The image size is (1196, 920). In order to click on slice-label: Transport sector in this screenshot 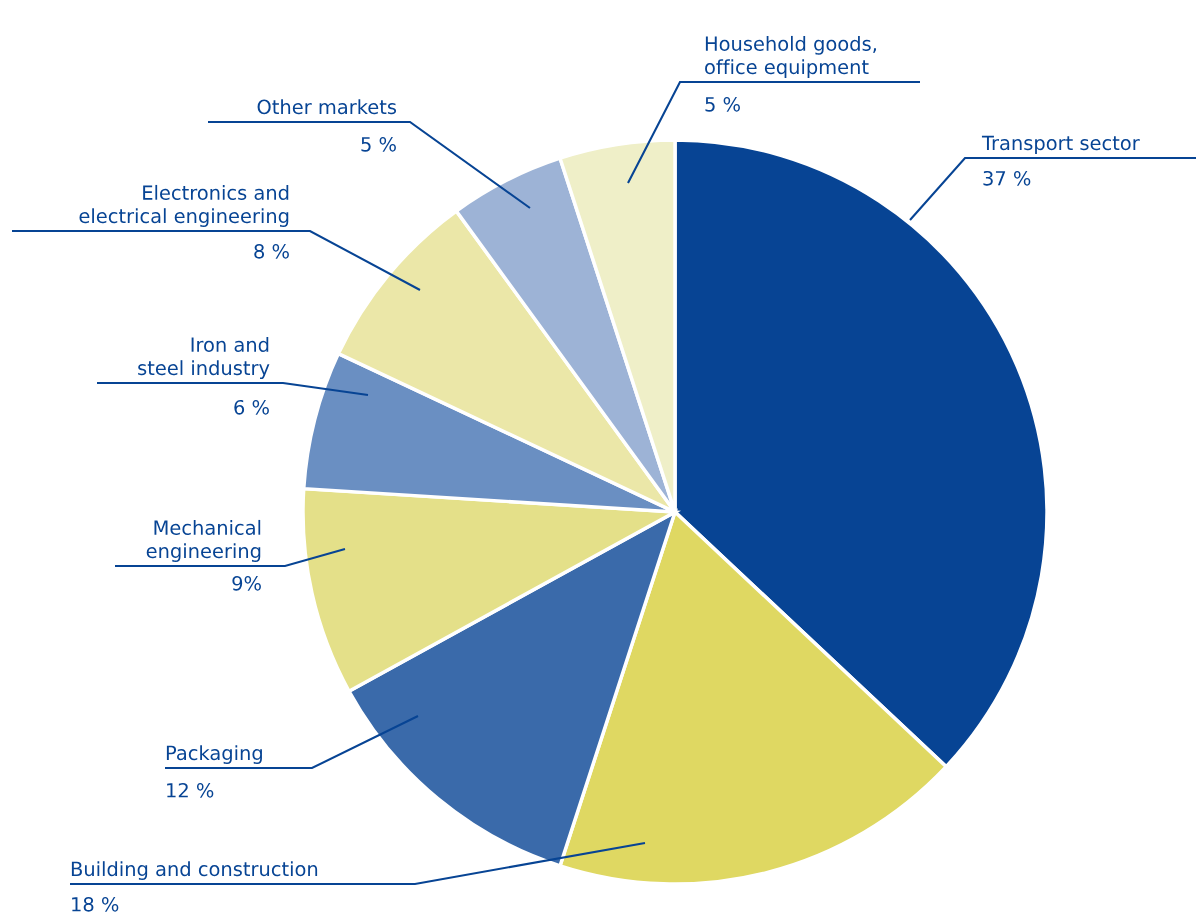, I will do `click(1060, 144)`.